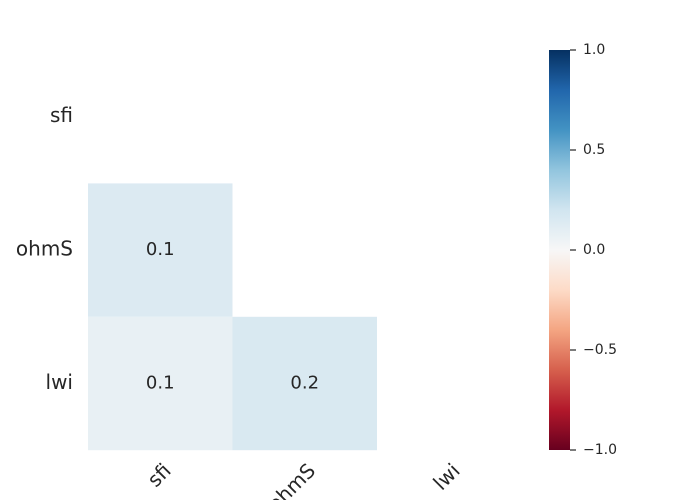 This screenshot has height=500, width=700. Describe the element at coordinates (291, 479) in the screenshot. I see `x-tick-label: ohmS` at that location.